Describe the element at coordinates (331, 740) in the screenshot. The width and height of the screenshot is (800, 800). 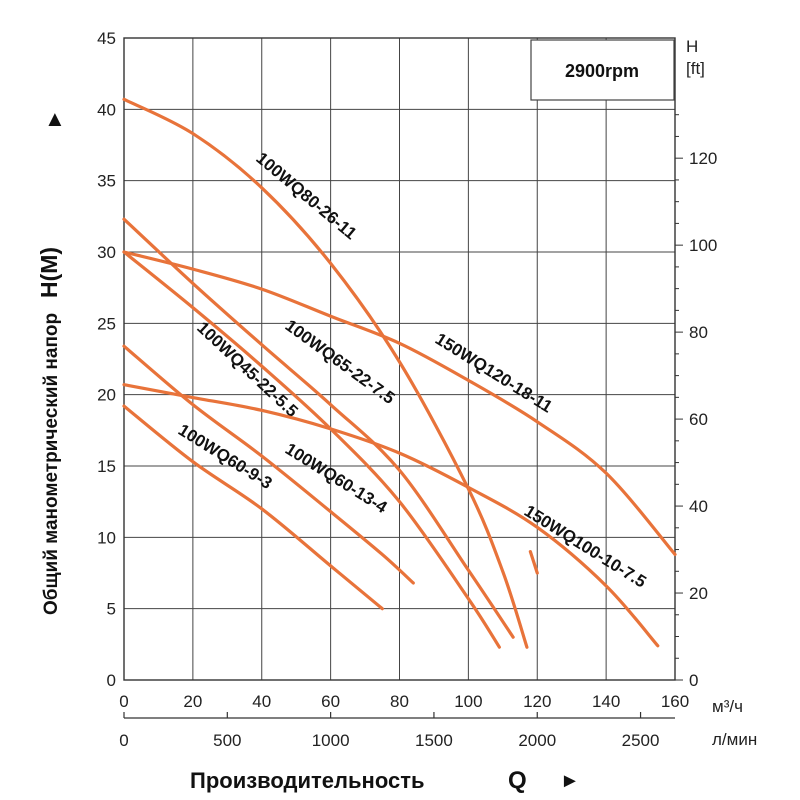
I see `x2-tick-label: 1000` at that location.